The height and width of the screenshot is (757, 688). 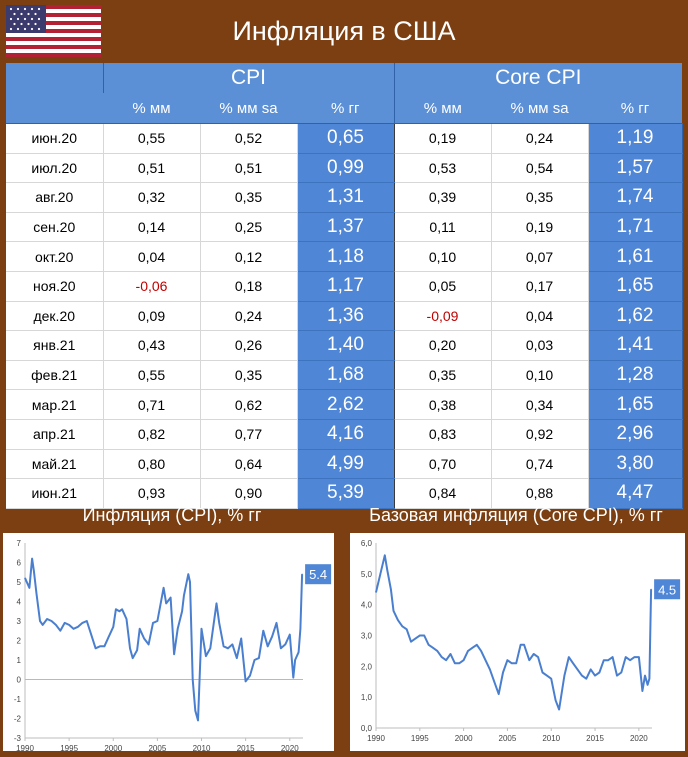 What do you see at coordinates (367, 636) in the screenshot?
I see `y-tick-label: 3,0` at bounding box center [367, 636].